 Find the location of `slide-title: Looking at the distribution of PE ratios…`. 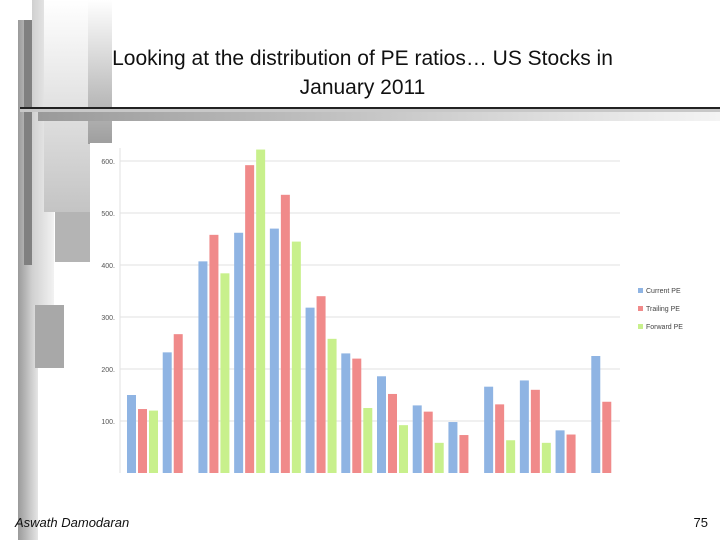

slide-title: Looking at the distribution of PE ratios… is located at coordinates (362, 73).